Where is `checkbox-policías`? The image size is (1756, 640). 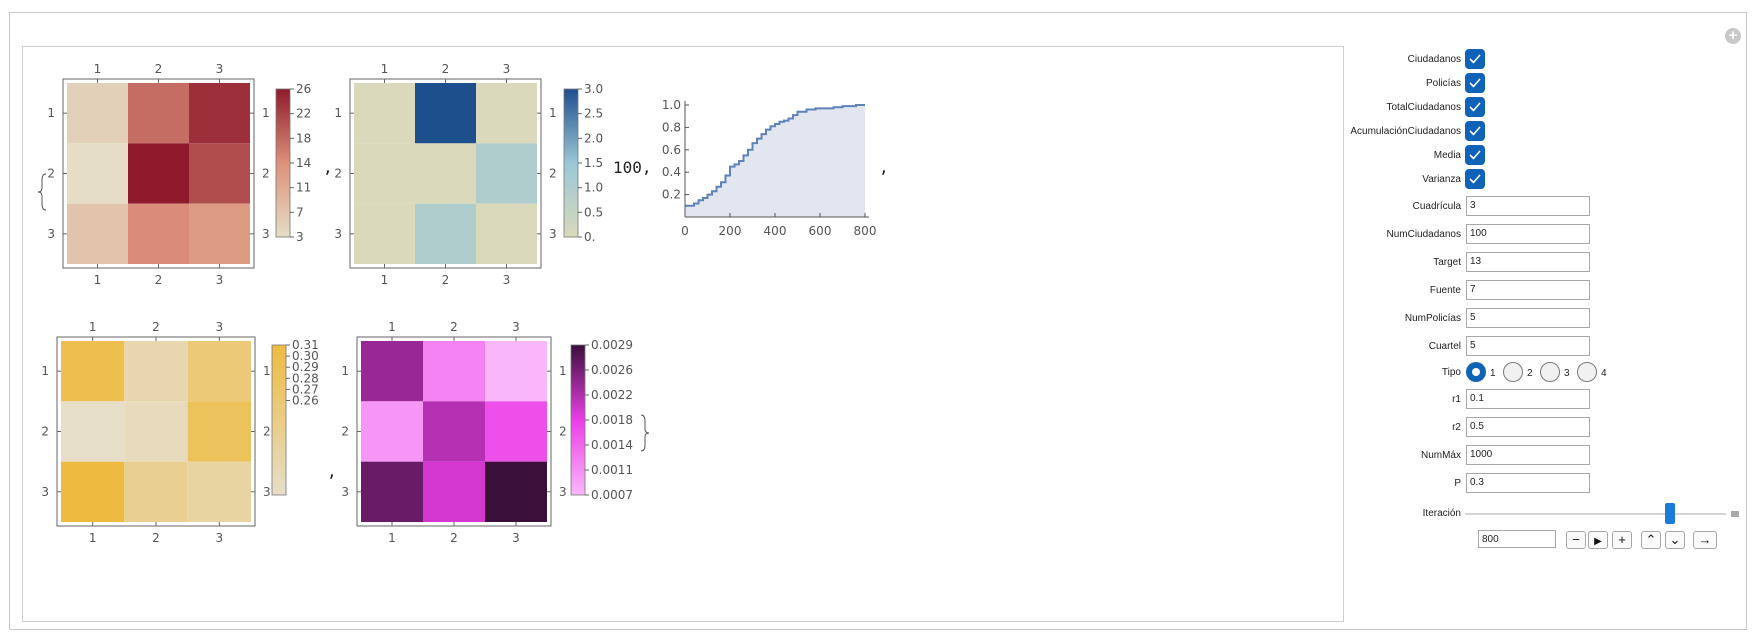 checkbox-policías is located at coordinates (1475, 83).